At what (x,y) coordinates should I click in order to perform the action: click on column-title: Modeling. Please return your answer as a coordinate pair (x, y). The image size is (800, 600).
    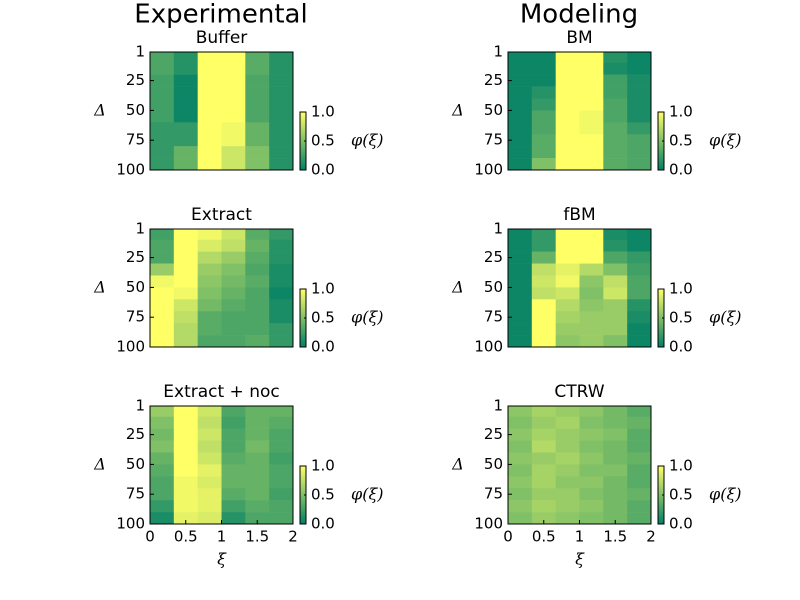
    Looking at the image, I should click on (579, 15).